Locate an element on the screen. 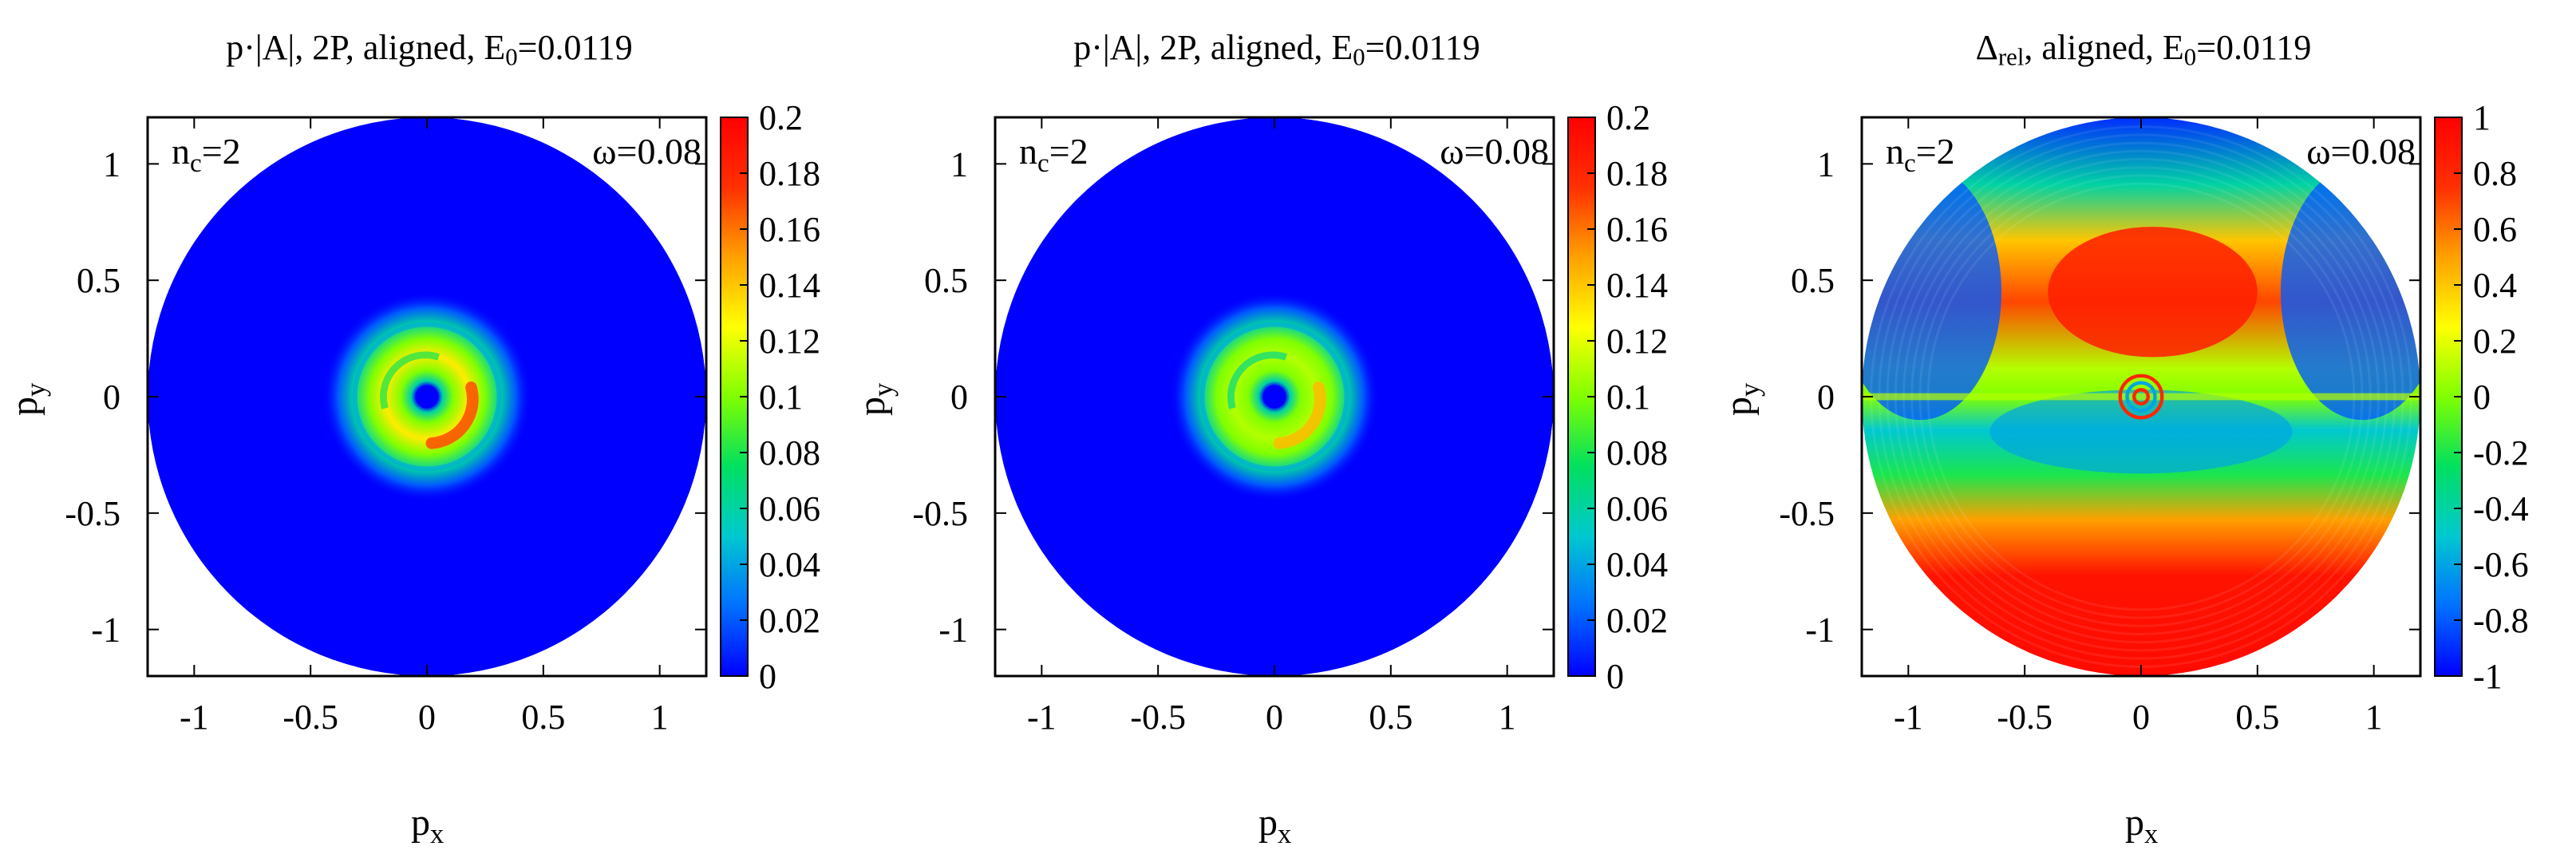 The image size is (2576, 862). colorbar-tick-label: 1 is located at coordinates (2482, 117).